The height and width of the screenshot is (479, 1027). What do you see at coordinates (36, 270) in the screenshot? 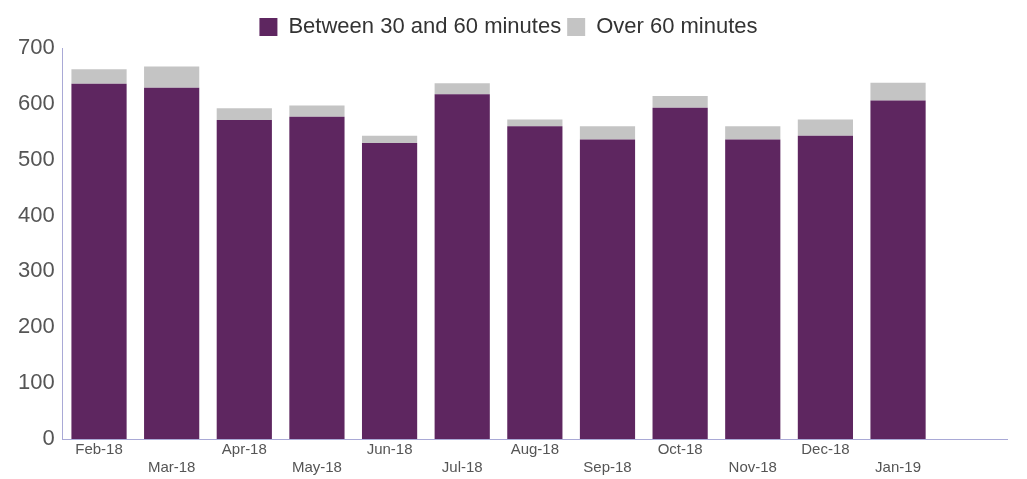
I see `y-tick-label: 300` at bounding box center [36, 270].